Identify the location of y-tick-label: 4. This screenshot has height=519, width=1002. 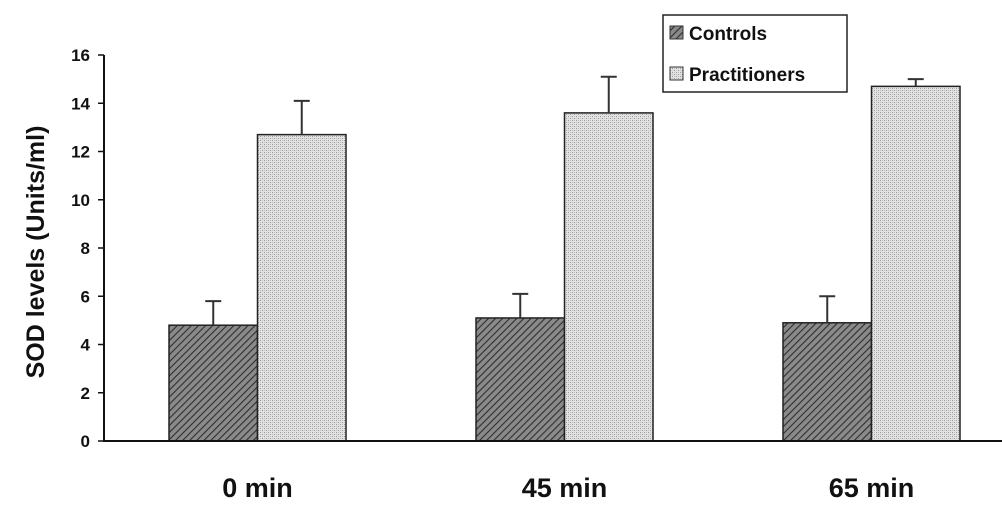
(86, 345).